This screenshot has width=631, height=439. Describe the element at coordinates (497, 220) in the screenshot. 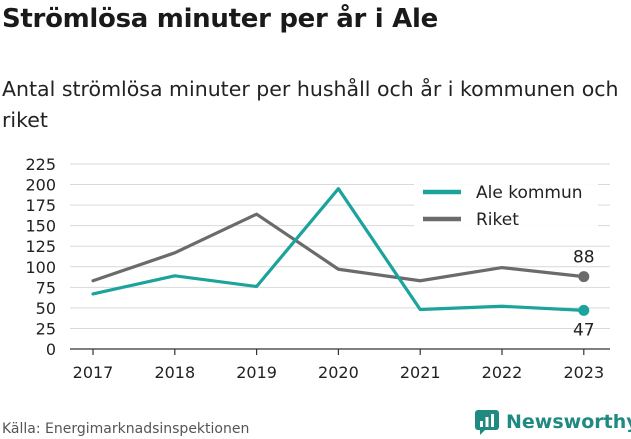

I see `legend-label: Riket` at that location.